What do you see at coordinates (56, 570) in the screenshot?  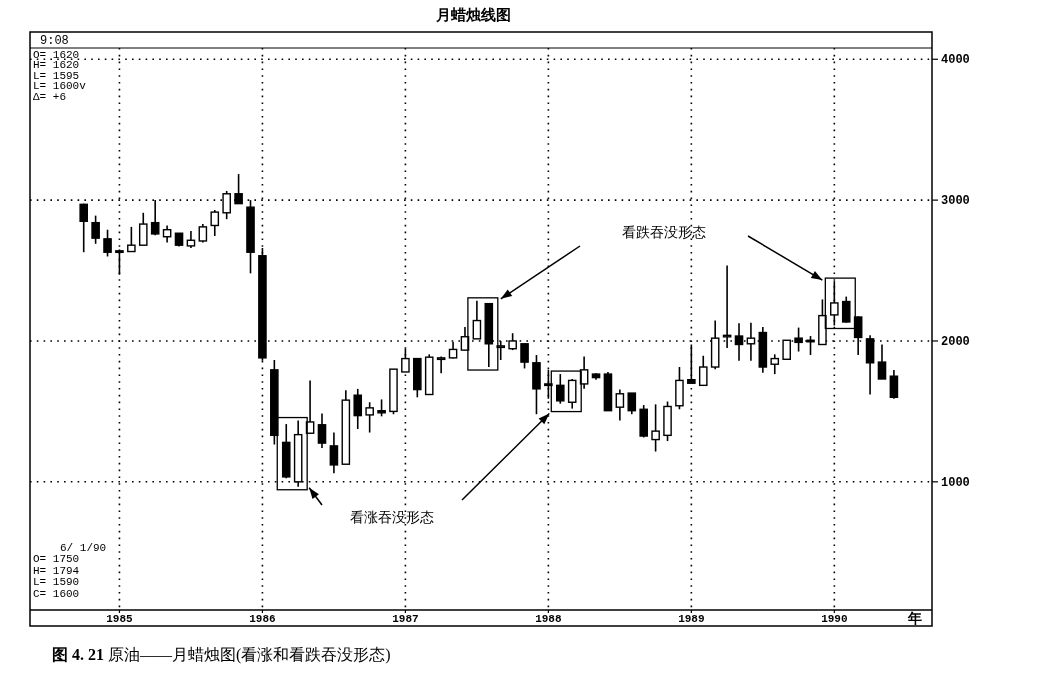 I see `annotation: H= 1794` at bounding box center [56, 570].